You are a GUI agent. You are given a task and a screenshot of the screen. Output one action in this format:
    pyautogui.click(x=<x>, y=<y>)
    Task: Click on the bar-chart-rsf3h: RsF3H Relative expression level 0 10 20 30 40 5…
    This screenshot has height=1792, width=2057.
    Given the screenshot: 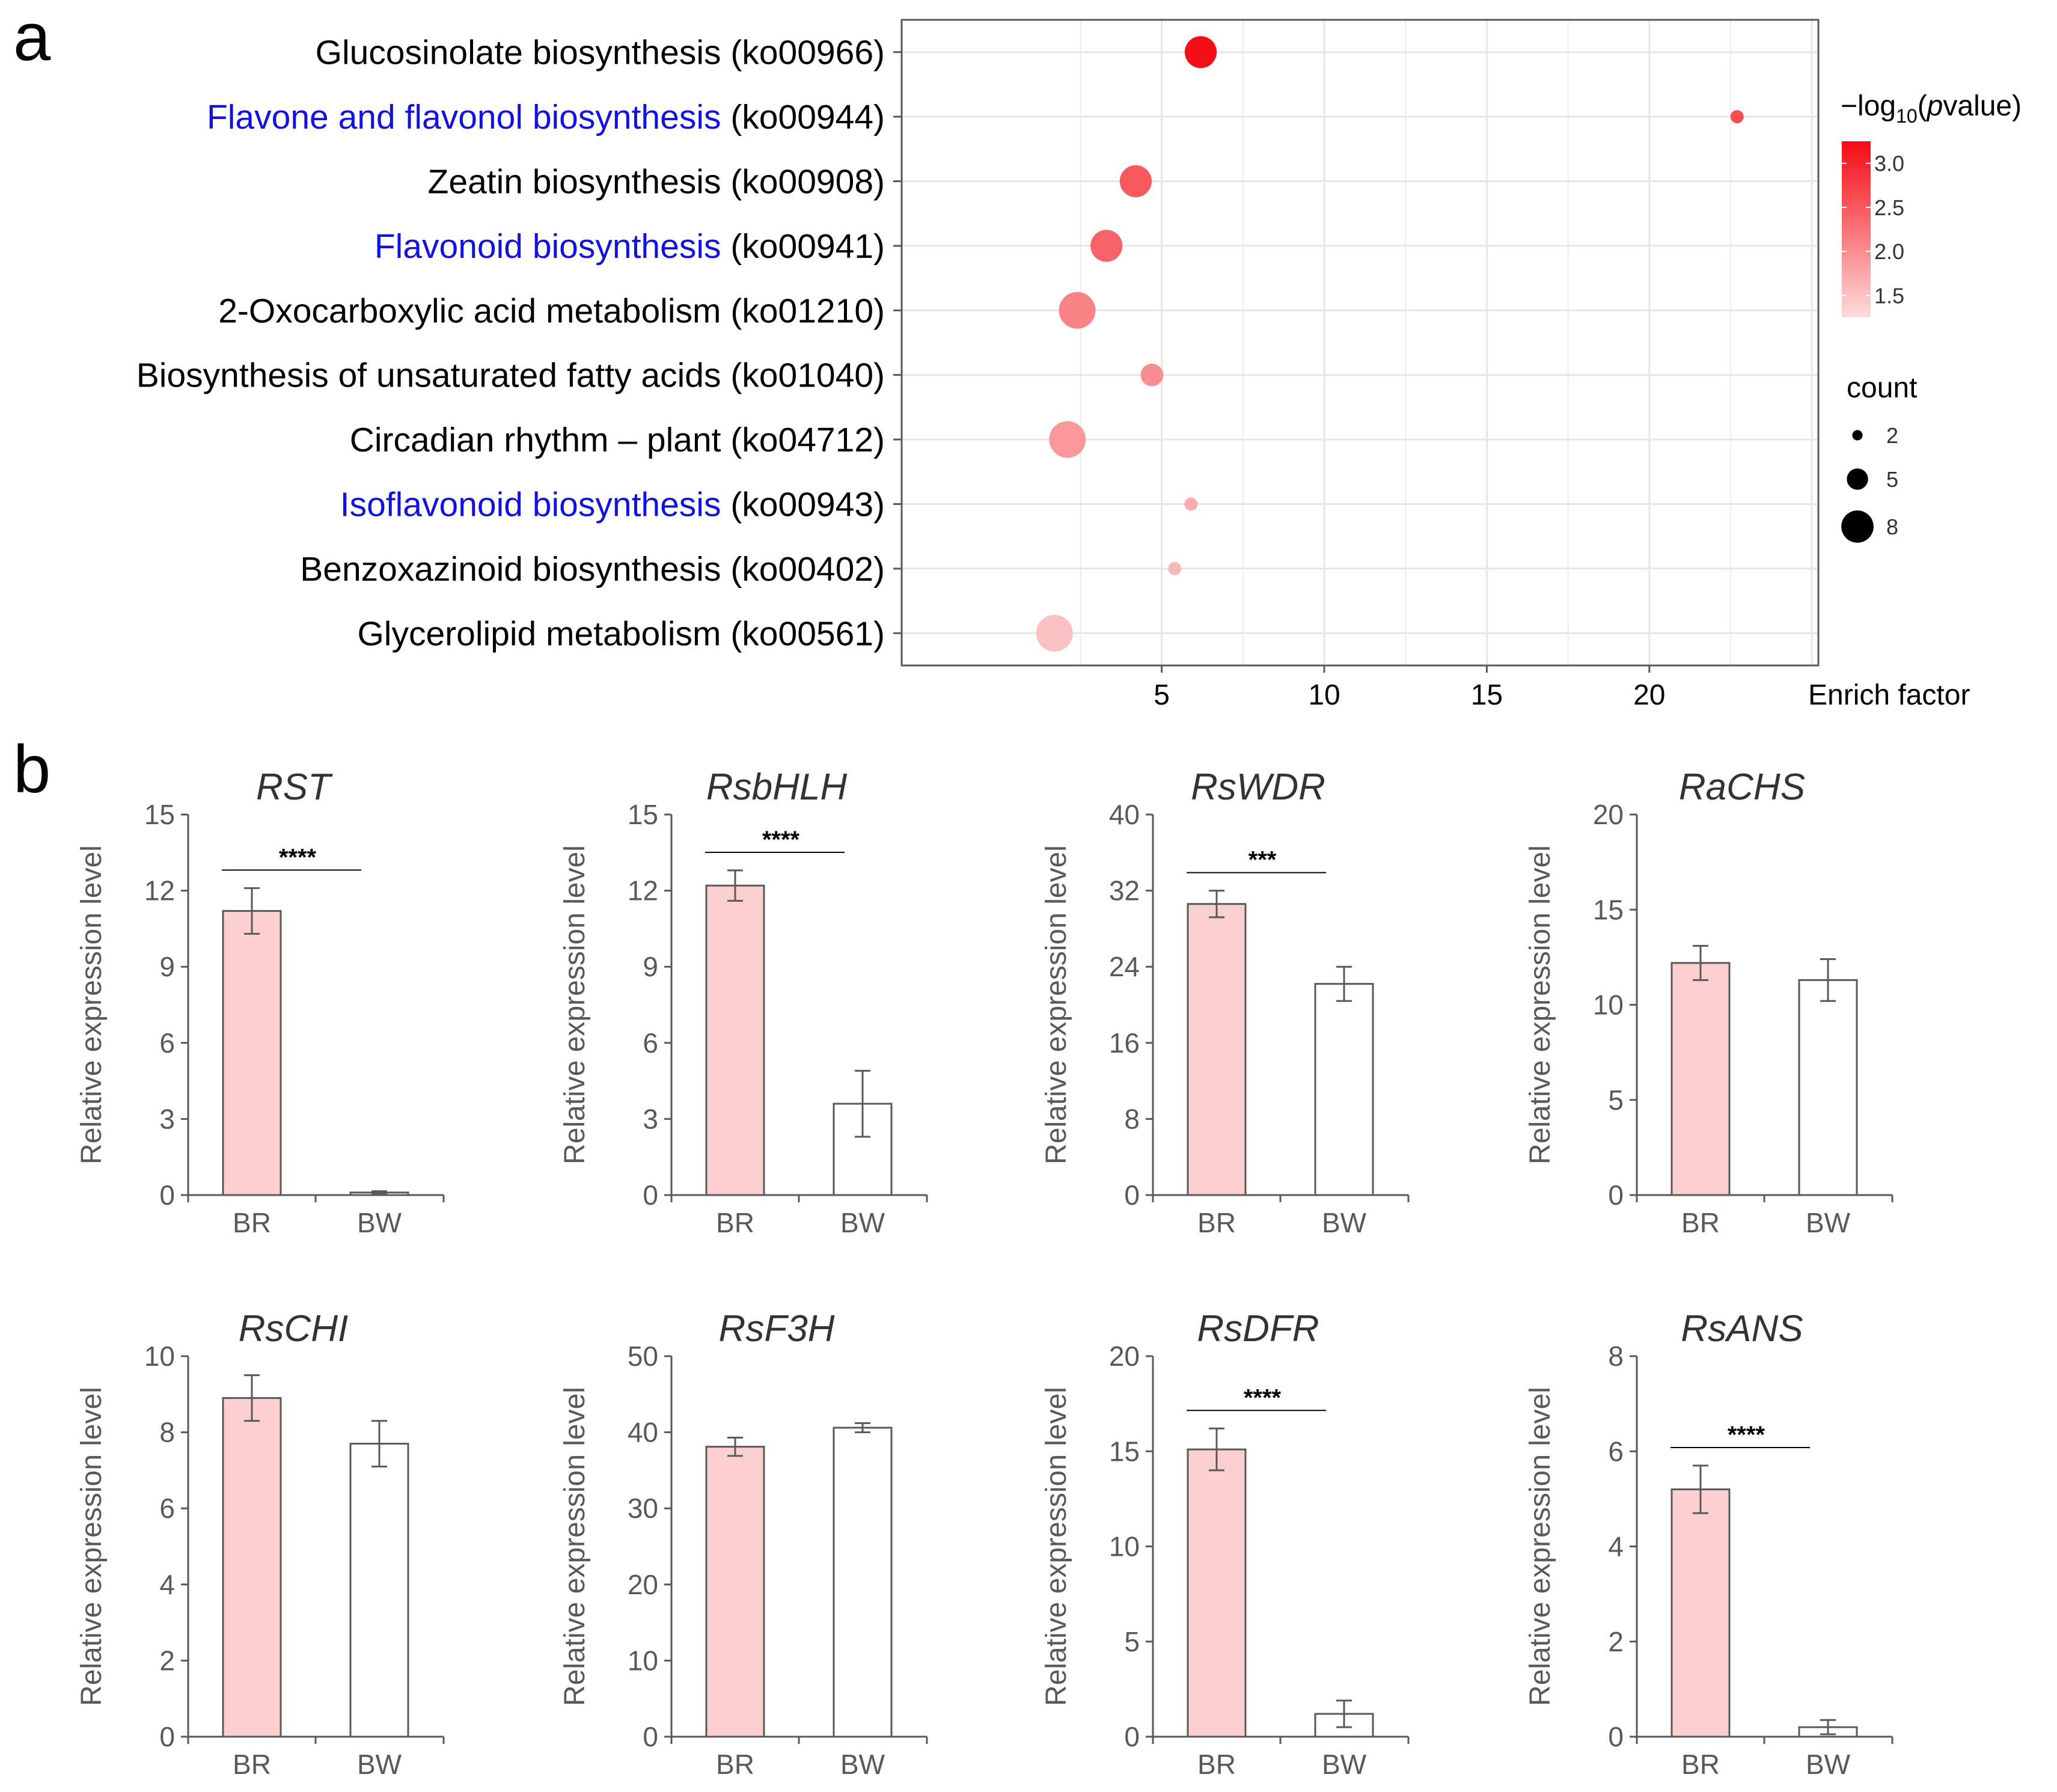 What is the action you would take?
    pyautogui.click(x=743, y=1544)
    